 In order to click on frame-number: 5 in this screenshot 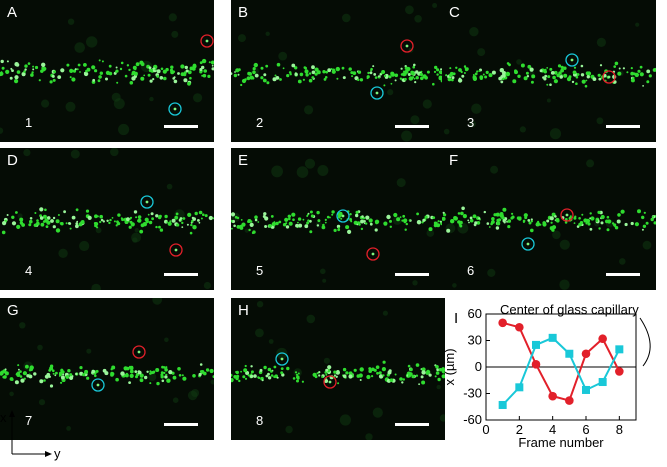, I will do `click(260, 270)`.